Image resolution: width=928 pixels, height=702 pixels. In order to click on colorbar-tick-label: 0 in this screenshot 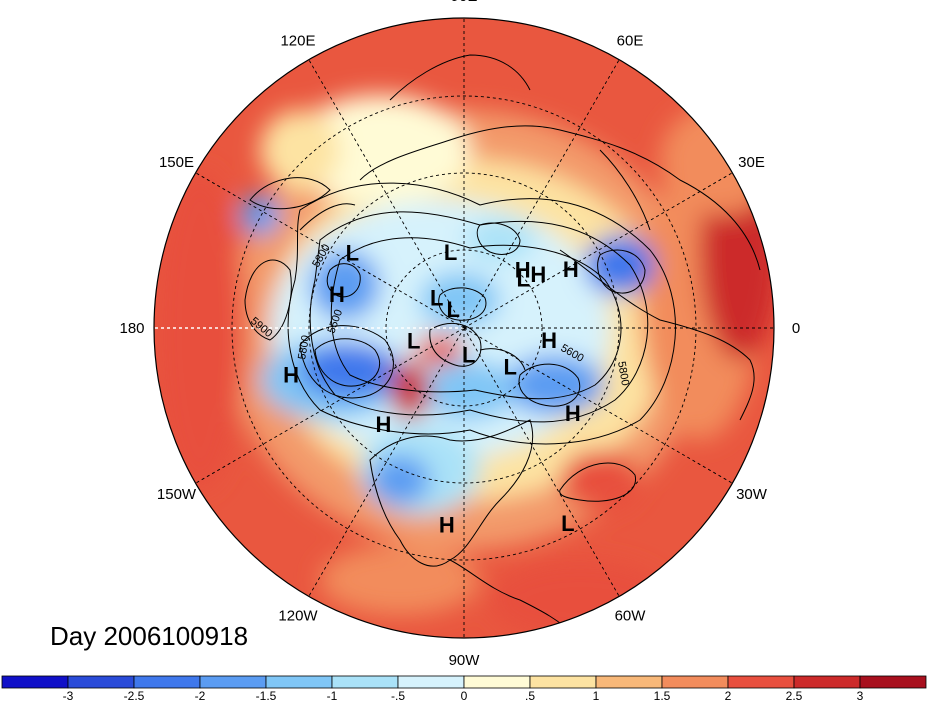, I will do `click(464, 695)`.